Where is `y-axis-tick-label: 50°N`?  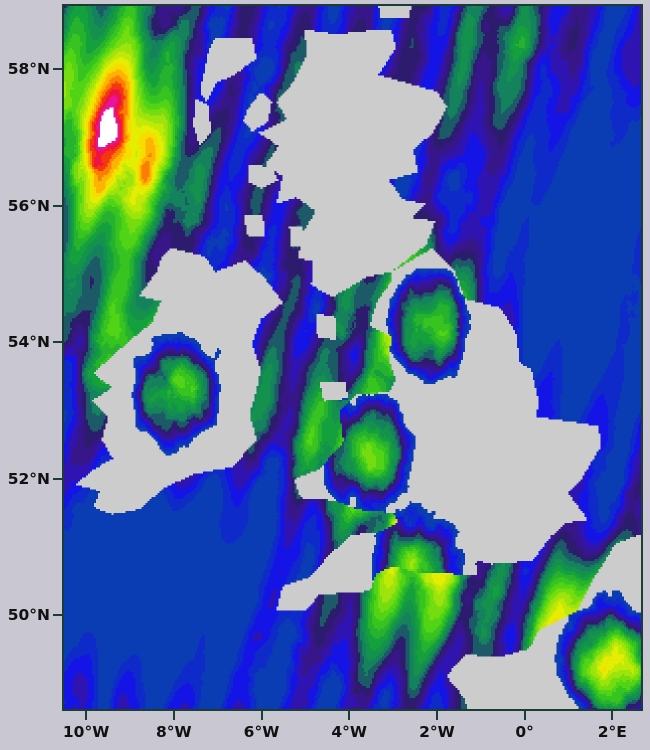 y-axis-tick-label: 50°N is located at coordinates (28, 615).